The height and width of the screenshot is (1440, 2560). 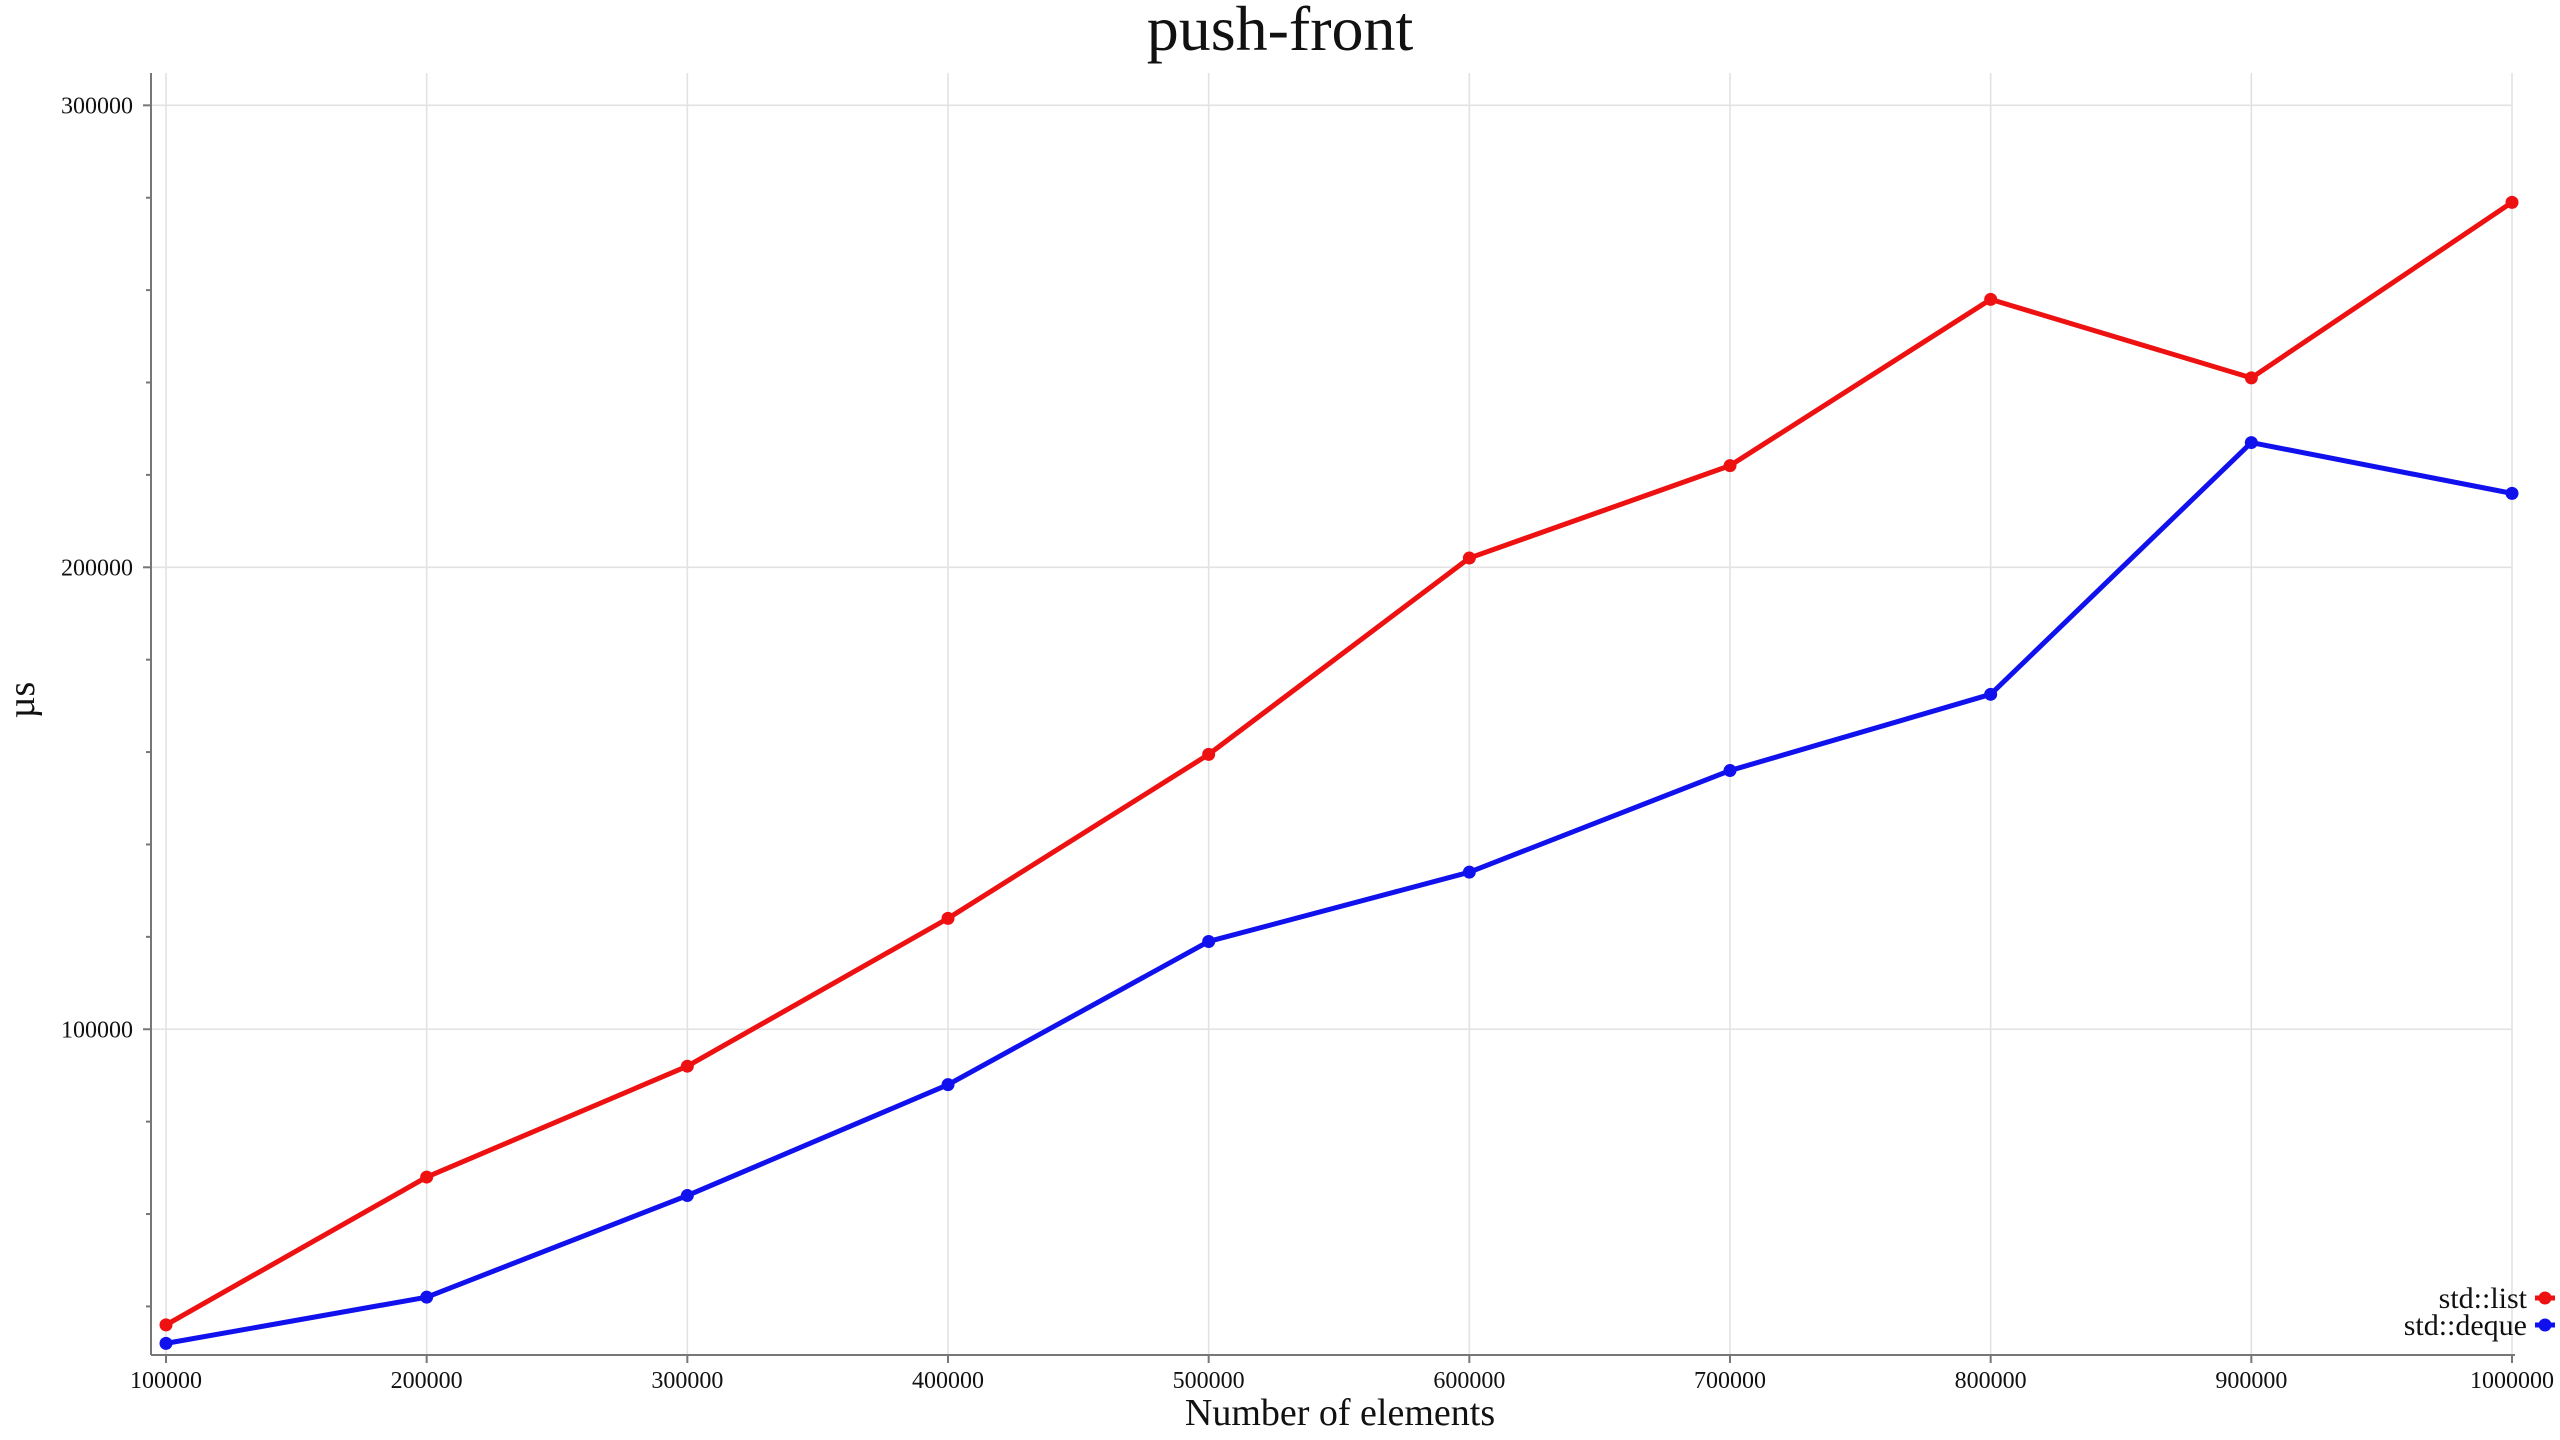 What do you see at coordinates (22, 700) in the screenshot?
I see `y-axis-title: µs` at bounding box center [22, 700].